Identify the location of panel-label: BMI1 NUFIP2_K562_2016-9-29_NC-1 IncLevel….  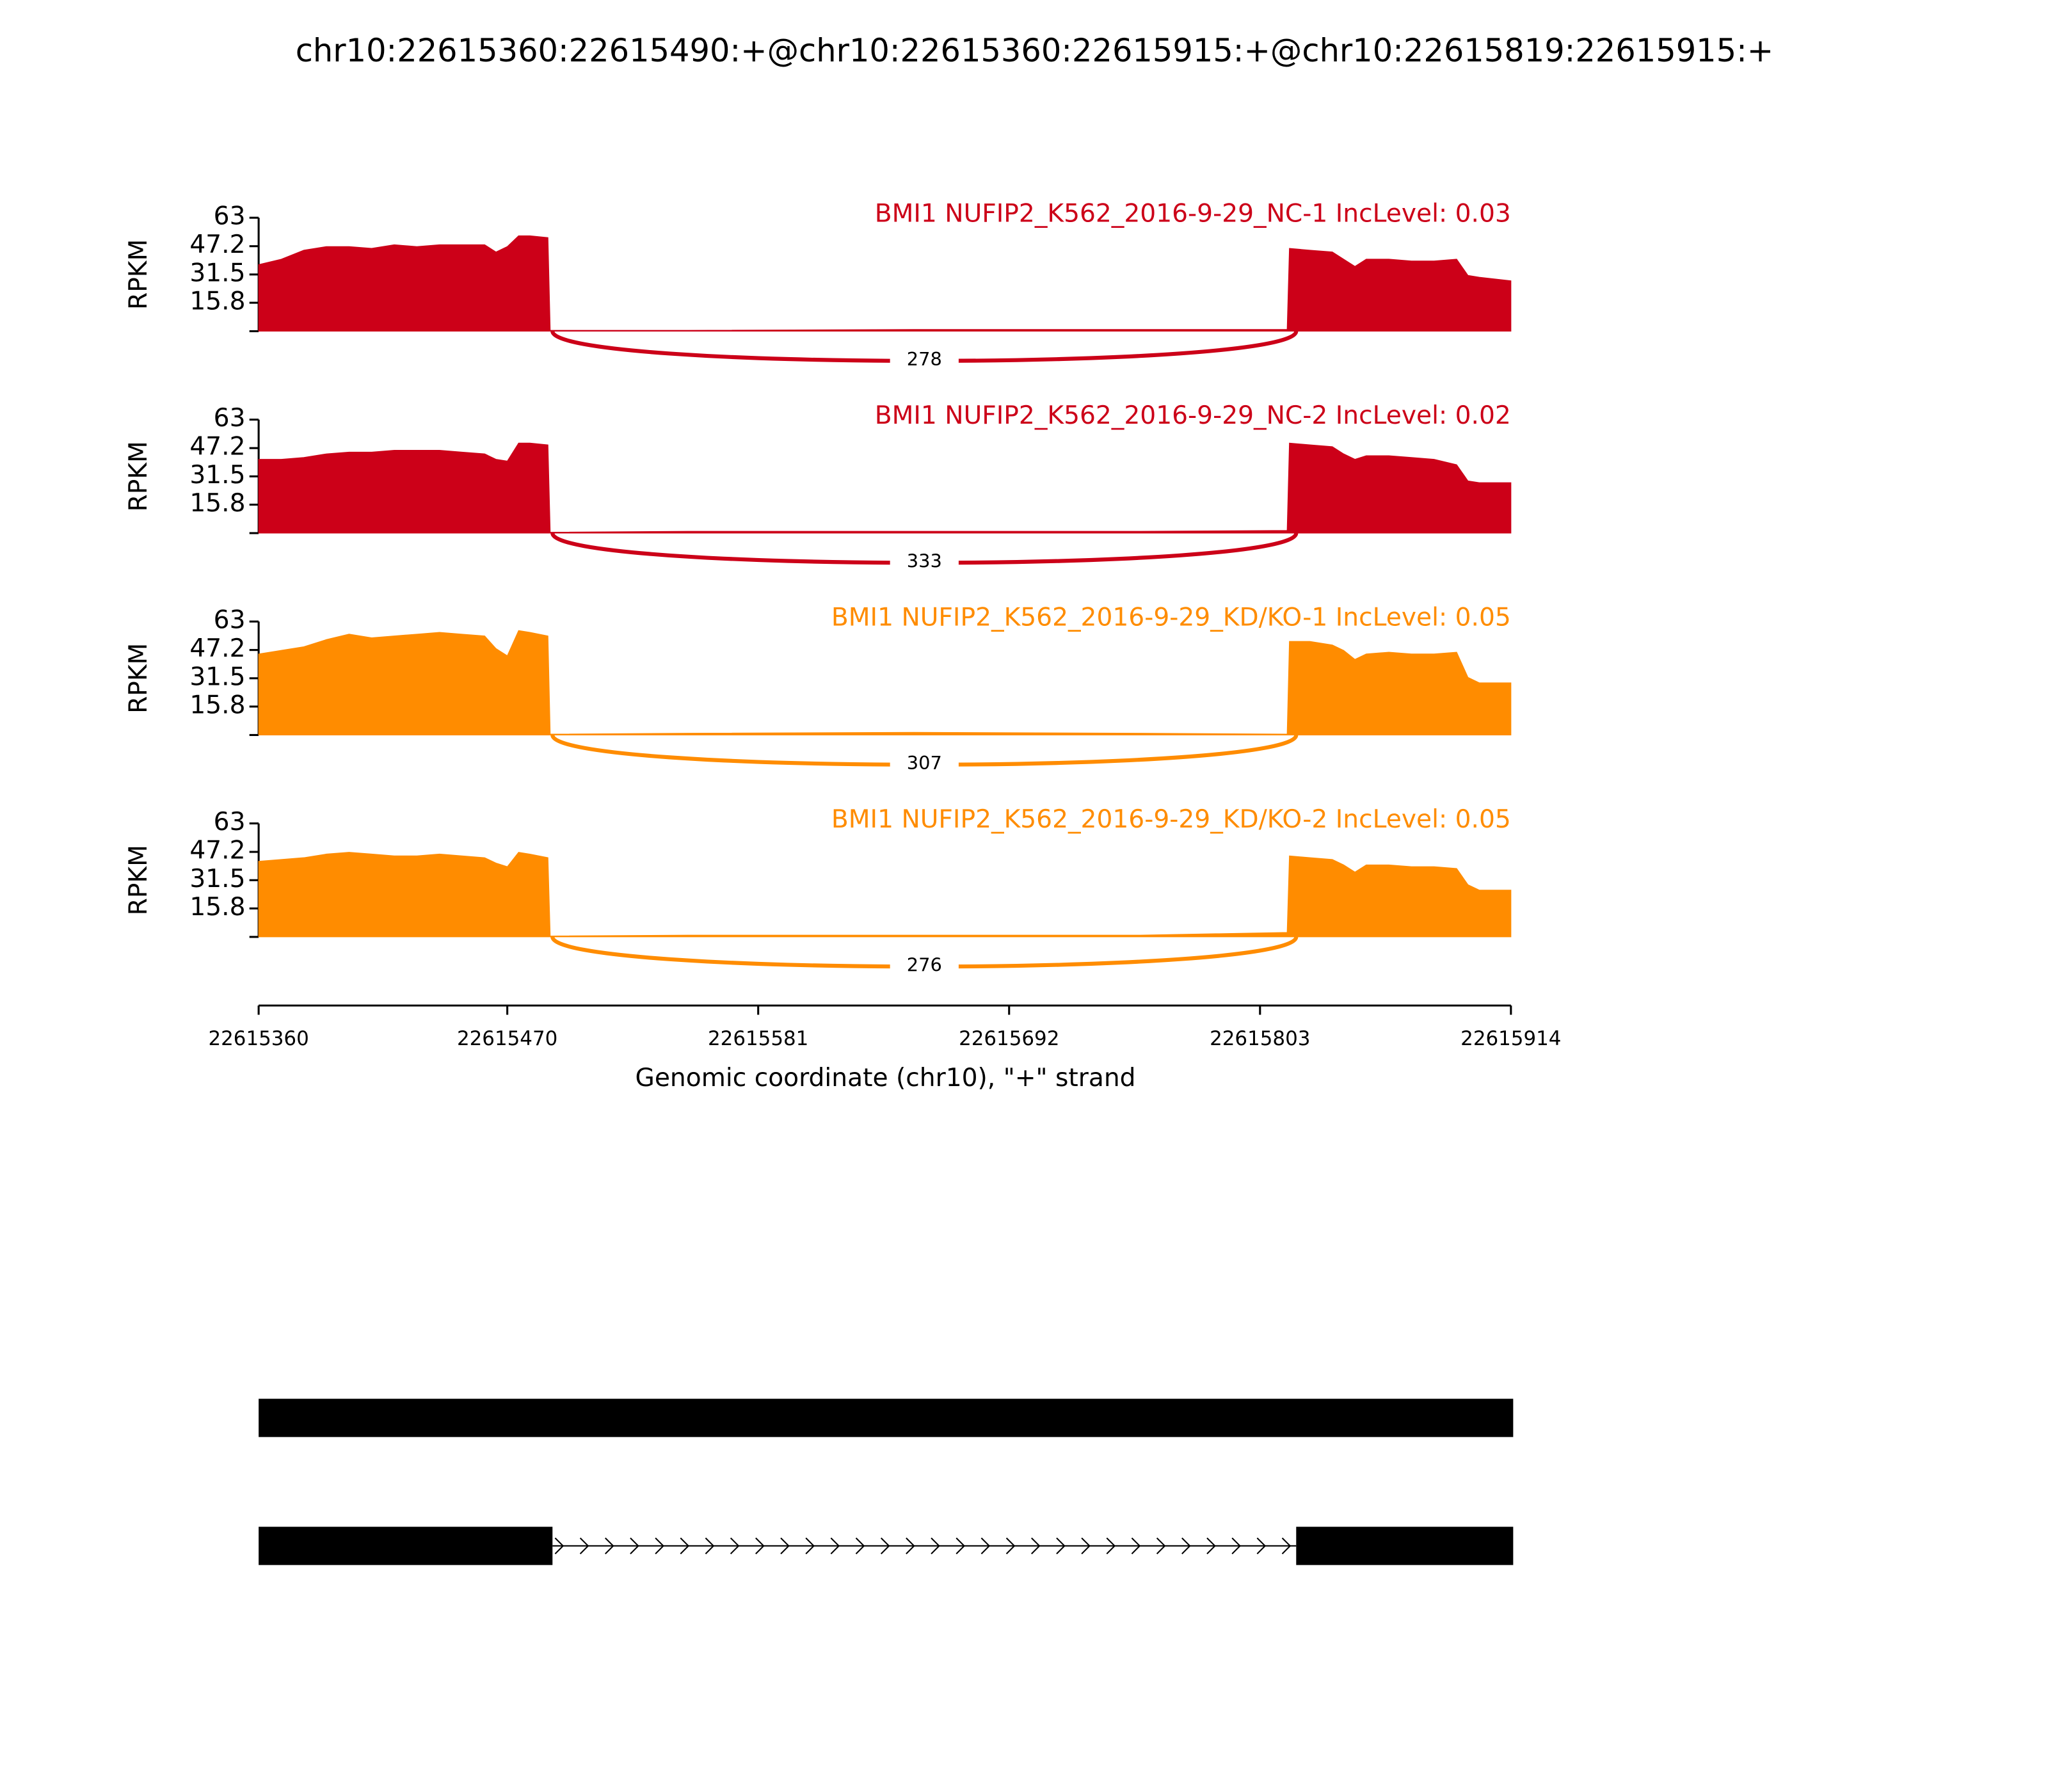
(1193, 214).